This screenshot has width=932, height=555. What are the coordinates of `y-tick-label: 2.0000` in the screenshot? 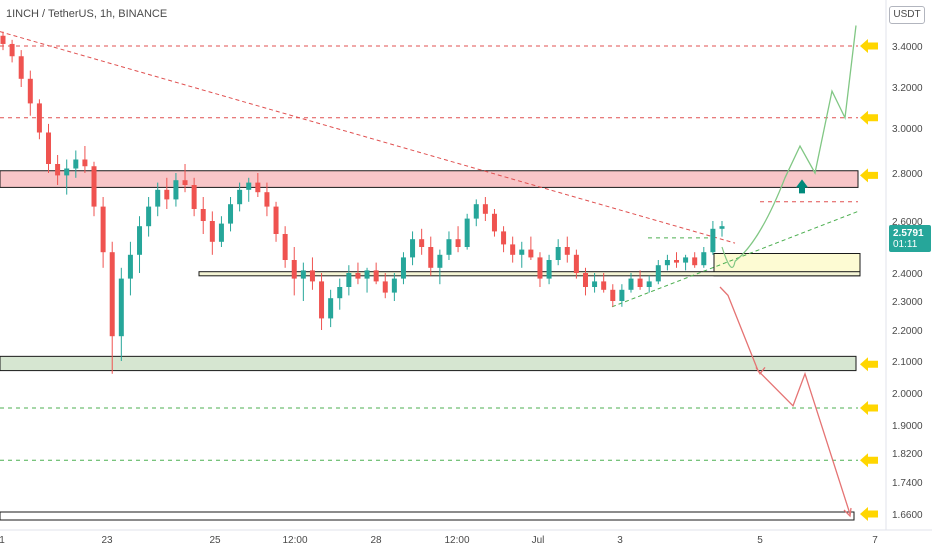 It's located at (907, 394).